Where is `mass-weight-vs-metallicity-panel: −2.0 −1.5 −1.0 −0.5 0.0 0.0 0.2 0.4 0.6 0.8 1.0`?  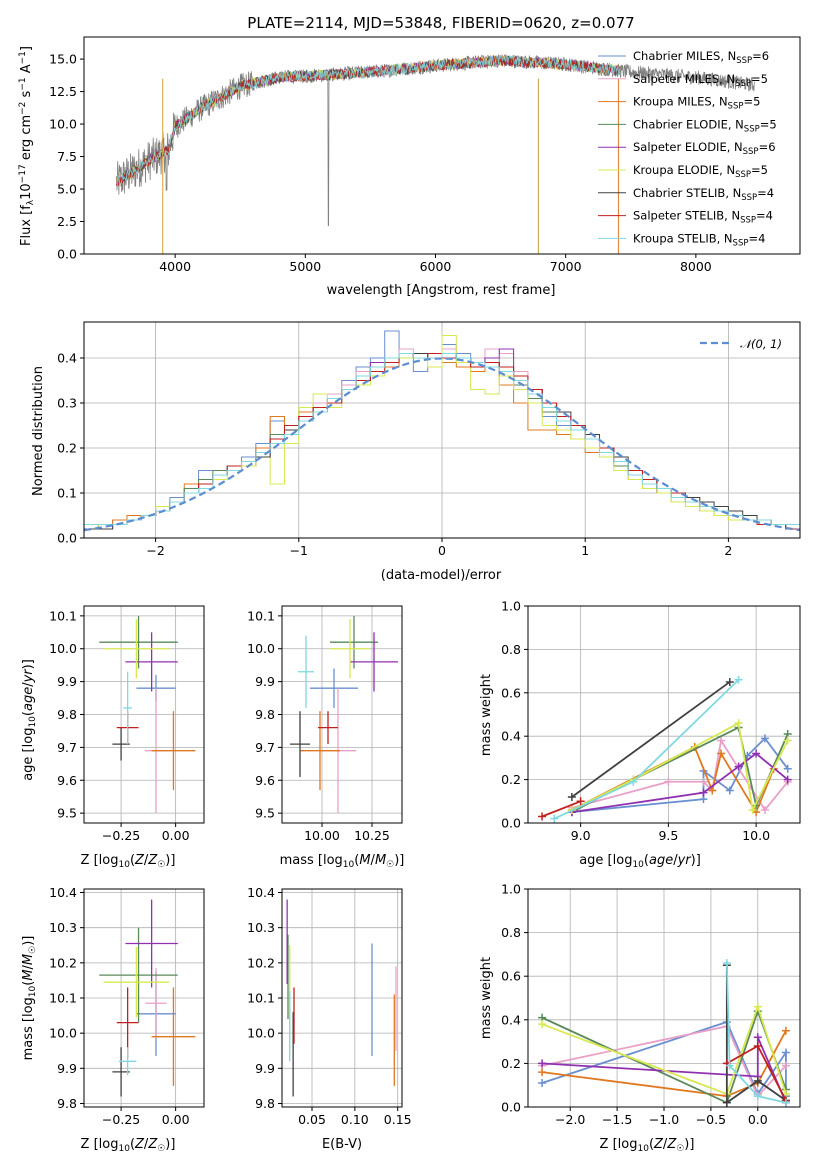 mass-weight-vs-metallicity-panel: −2.0 −1.5 −1.0 −0.5 0.0 0.0 0.2 0.4 0.6 0.8 1.0 is located at coordinates (651, 1004).